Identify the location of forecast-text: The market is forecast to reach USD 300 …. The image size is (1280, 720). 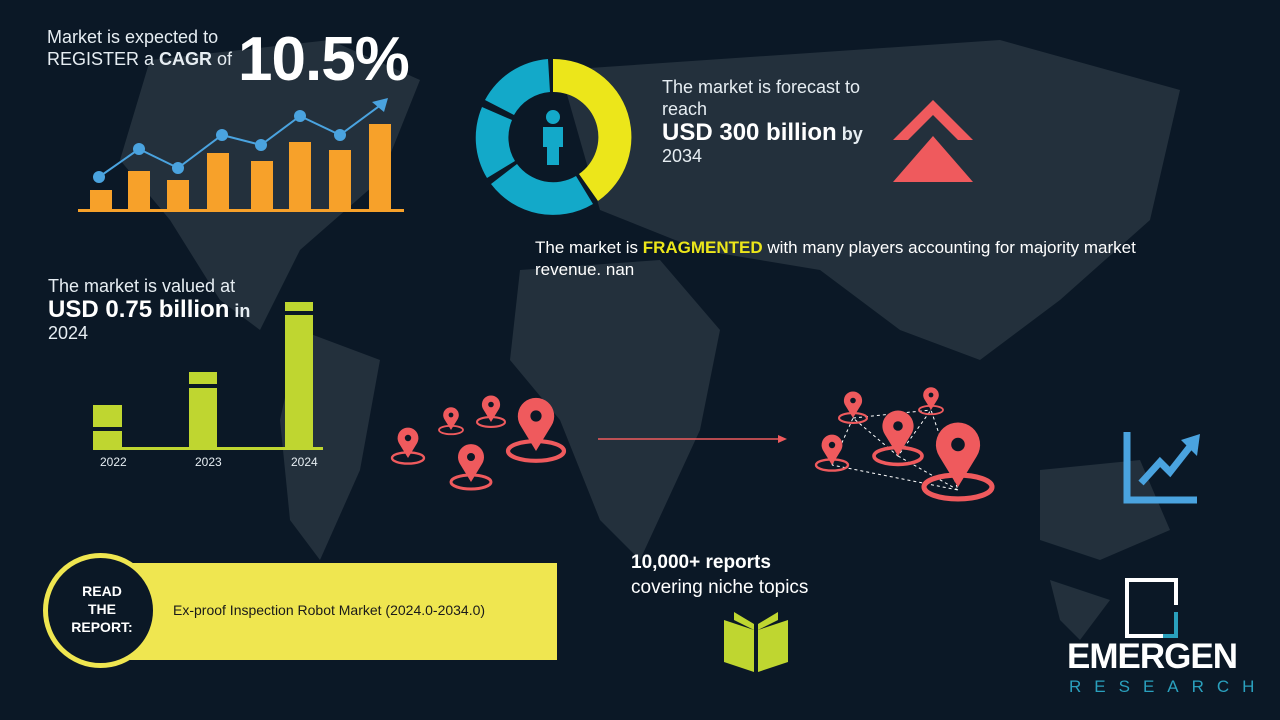
(762, 121).